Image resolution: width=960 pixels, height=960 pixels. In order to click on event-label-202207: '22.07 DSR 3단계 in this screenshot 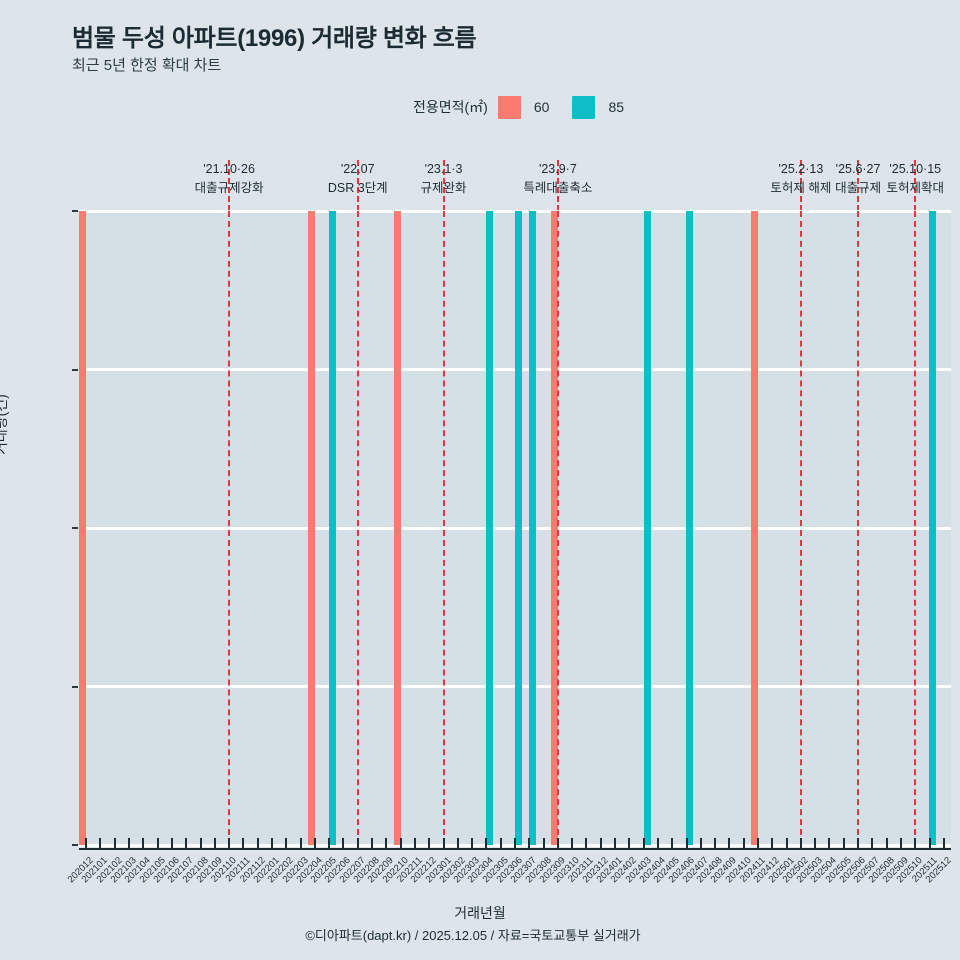, I will do `click(358, 179)`.